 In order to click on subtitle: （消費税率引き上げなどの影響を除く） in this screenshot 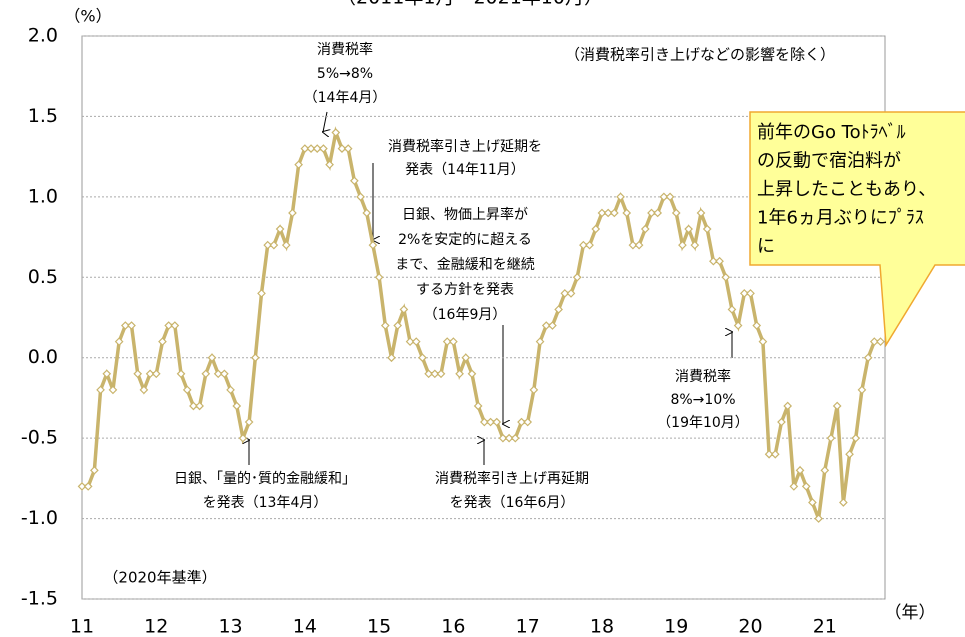, I will do `click(700, 55)`.